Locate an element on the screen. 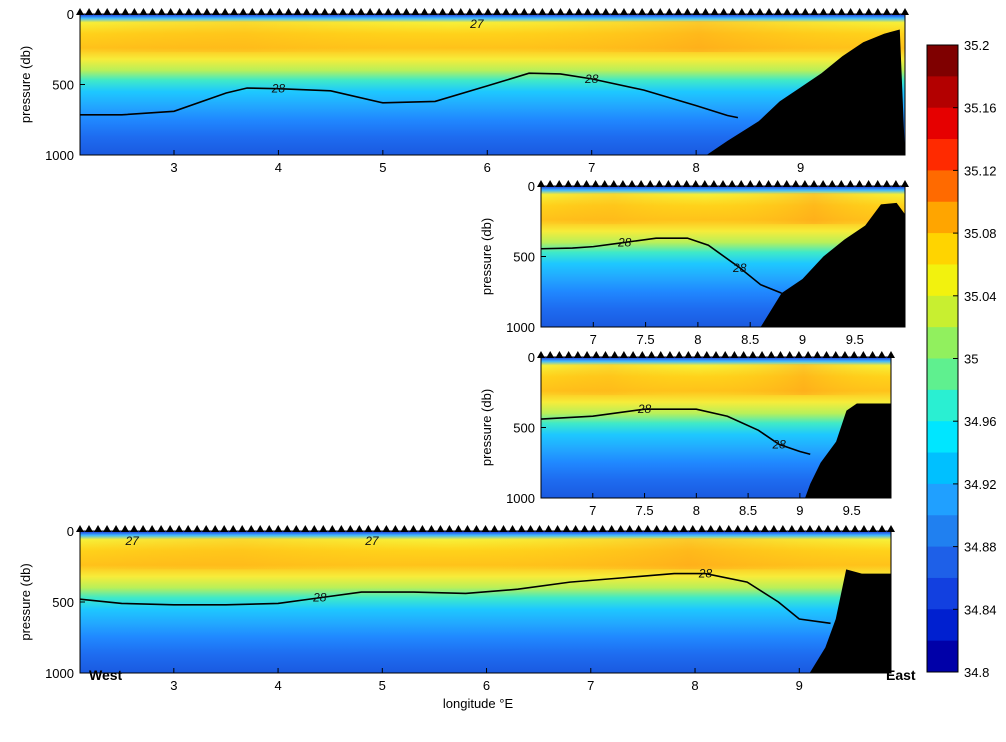  x-tick-label: 9.5 is located at coordinates (852, 510).